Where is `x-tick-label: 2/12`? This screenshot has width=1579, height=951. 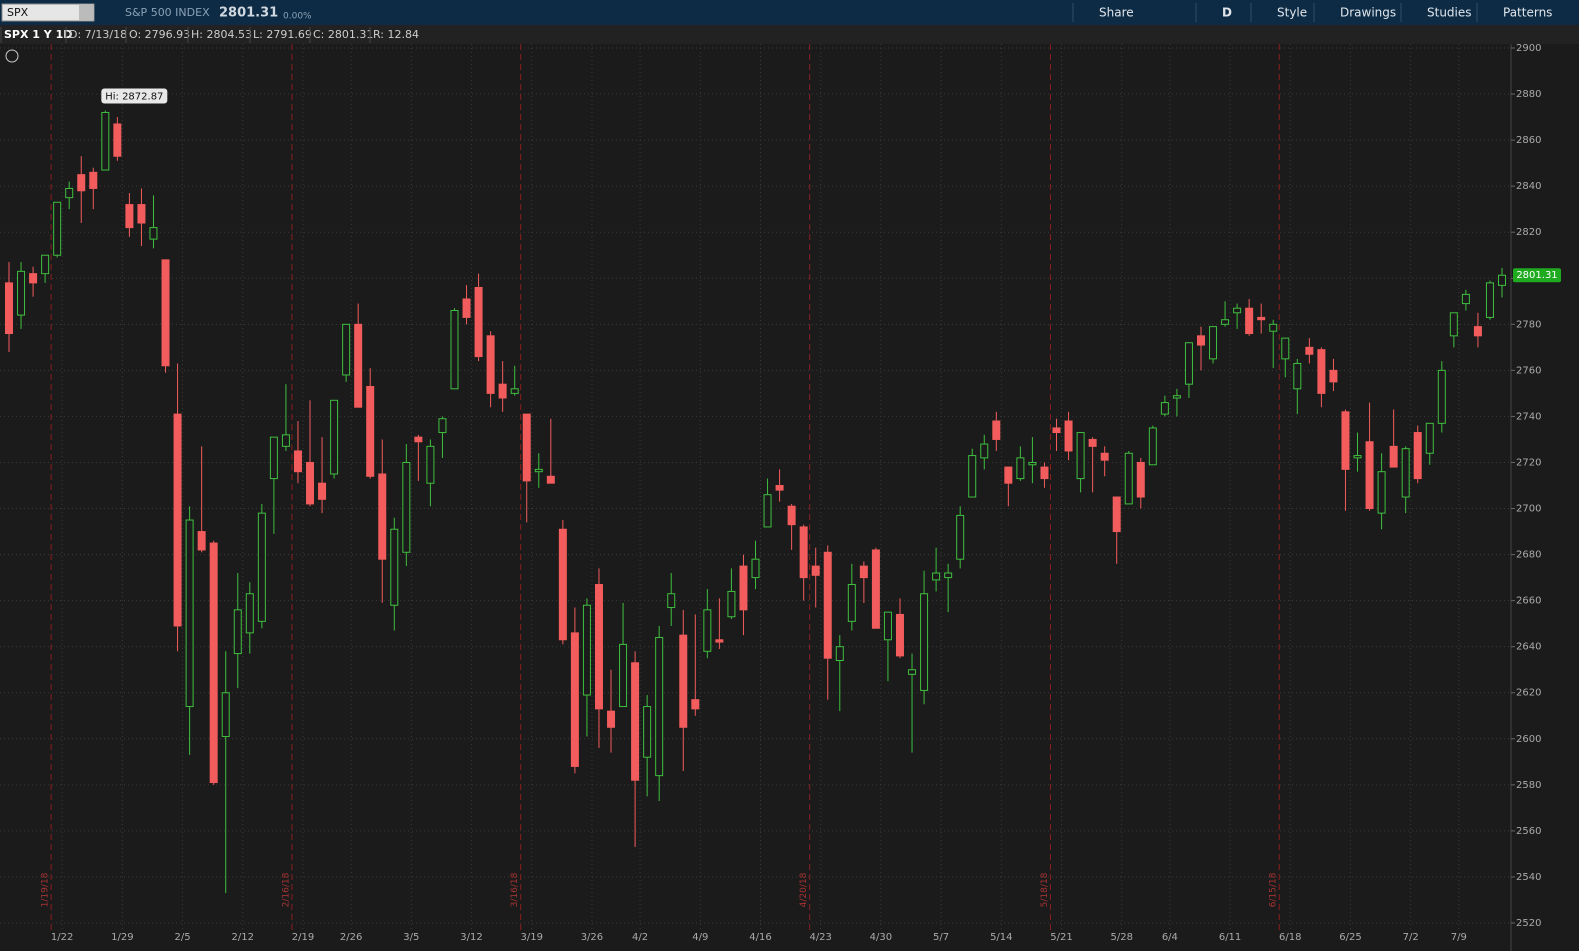
x-tick-label: 2/12 is located at coordinates (243, 937).